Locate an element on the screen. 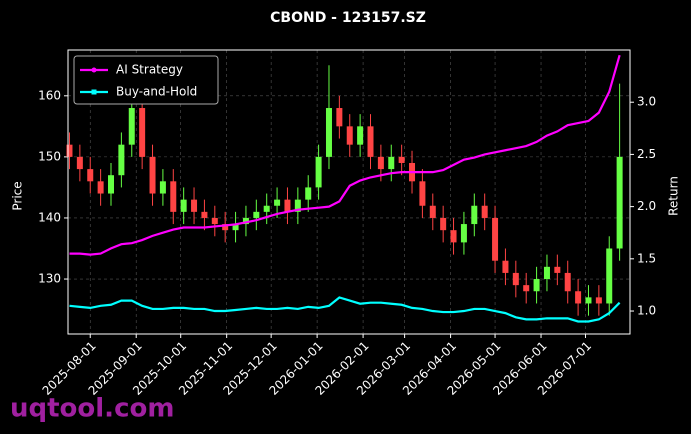 Image resolution: width=691 pixels, height=434 pixels. y2-axis-label: Return is located at coordinates (674, 196).